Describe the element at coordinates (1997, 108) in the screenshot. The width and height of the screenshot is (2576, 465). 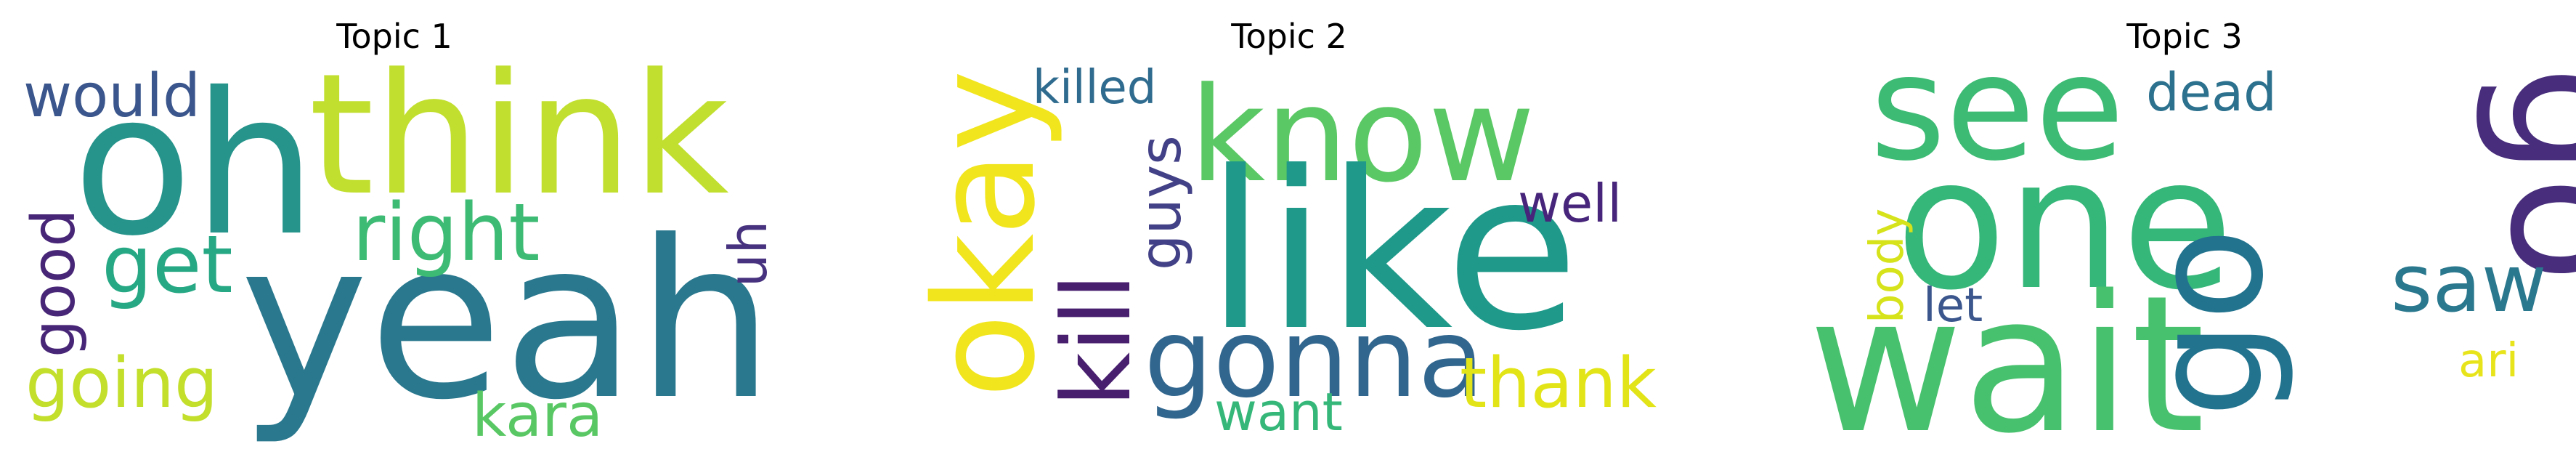
I see `word-see: see` at that location.